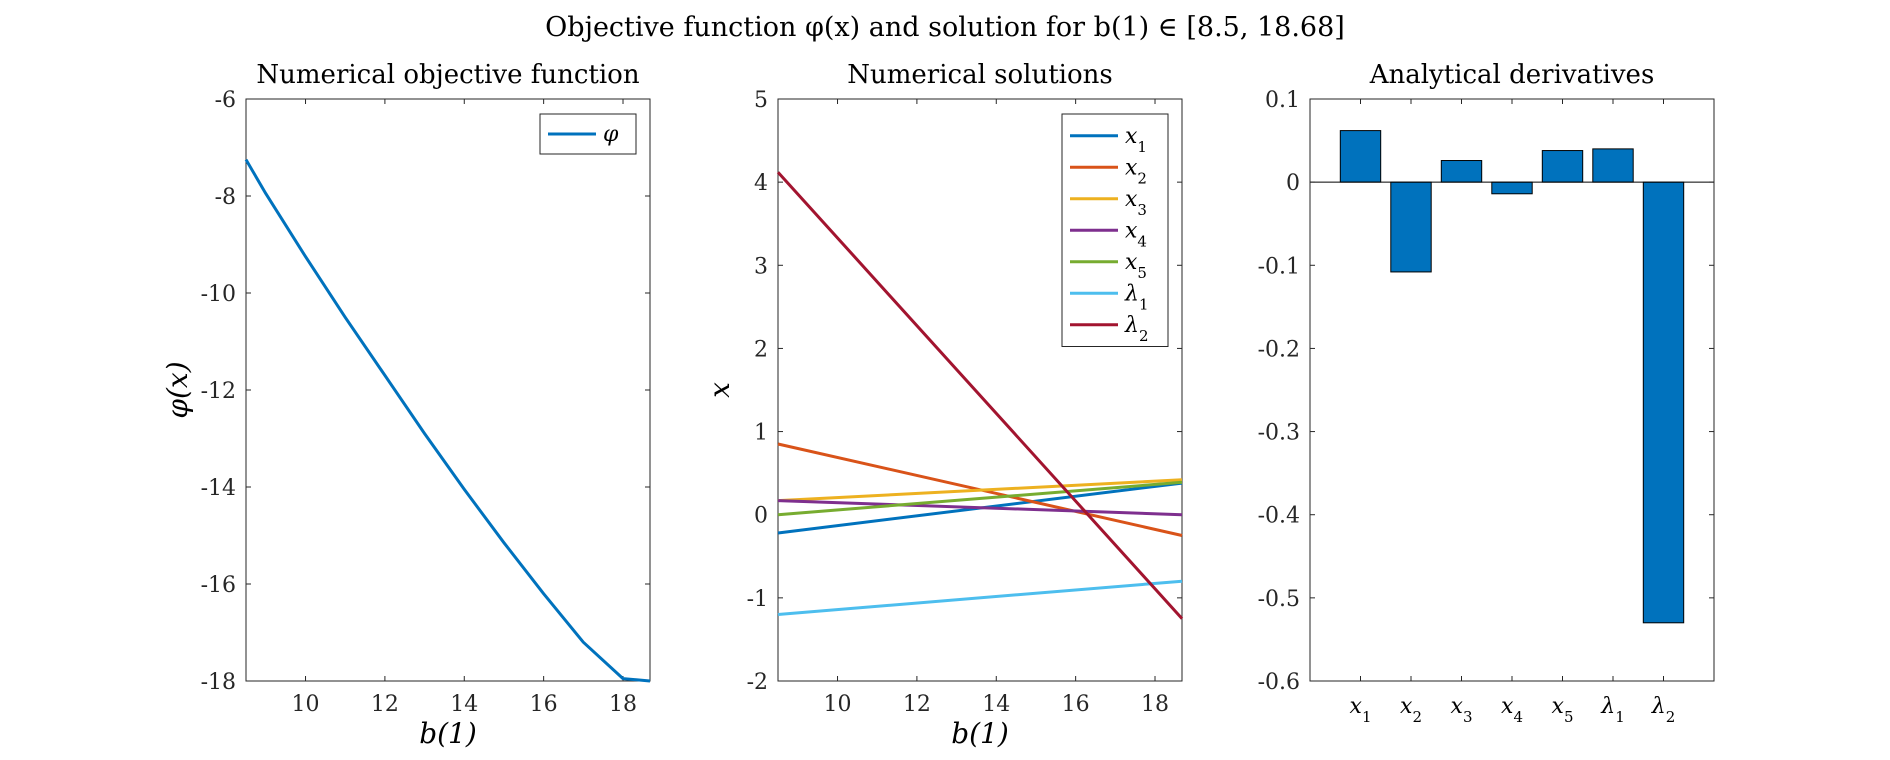 The image size is (1890, 760). I want to click on y-tick-label: -0.2, so click(1279, 349).